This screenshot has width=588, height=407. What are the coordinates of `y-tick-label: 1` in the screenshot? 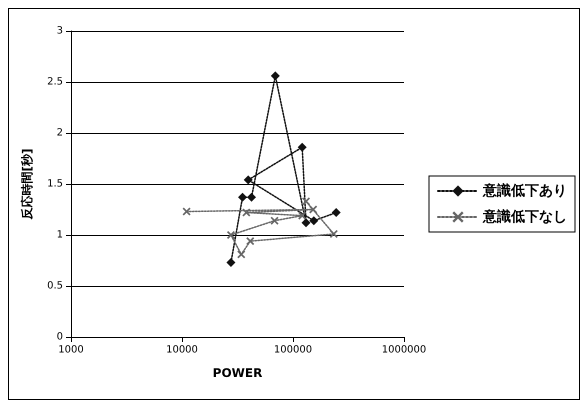 It's located at (59, 235).